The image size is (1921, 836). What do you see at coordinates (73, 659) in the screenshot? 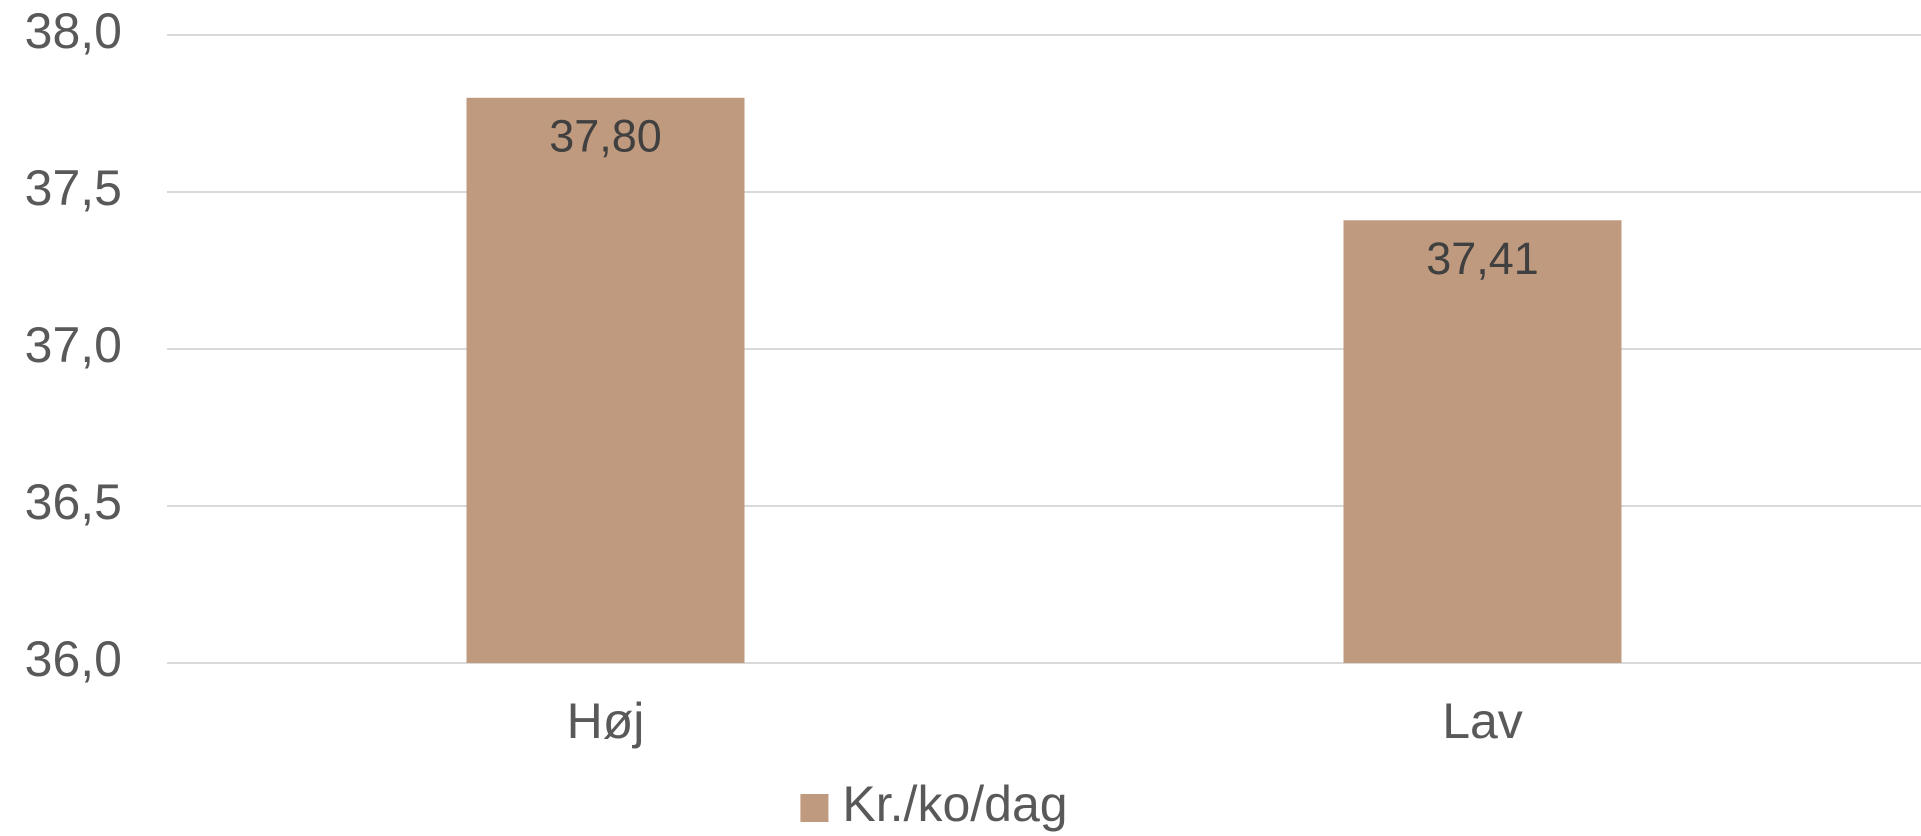
I see `y-tick-label: 36,0` at bounding box center [73, 659].